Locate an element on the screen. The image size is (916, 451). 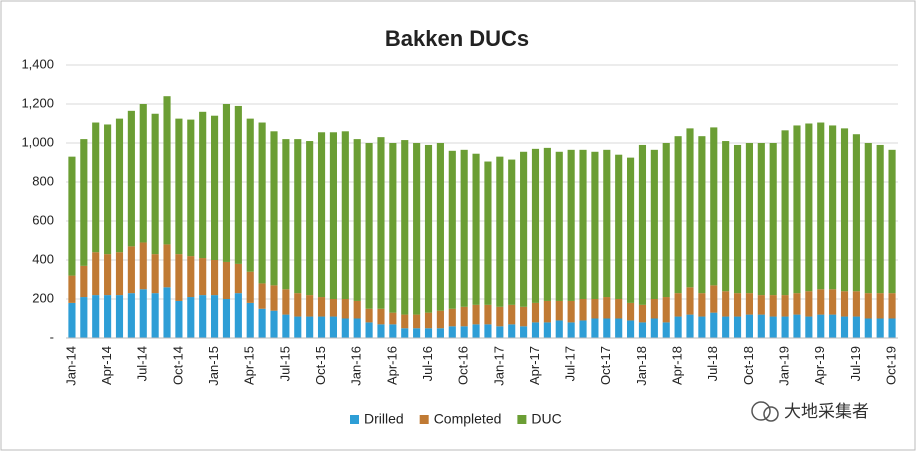
x-tick-label: Jan-15 is located at coordinates (213, 366).